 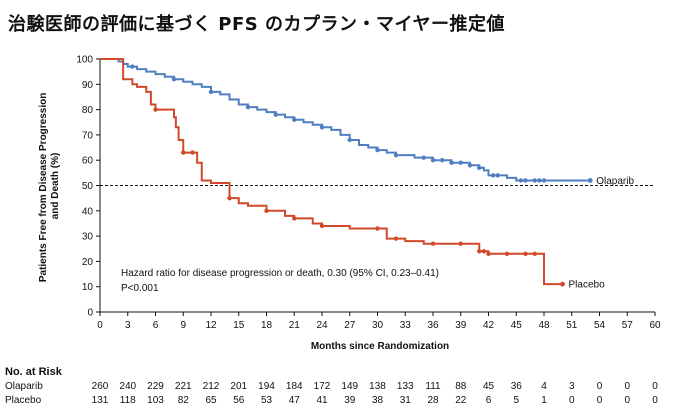 I want to click on risk-value-placebo: 103, so click(x=155, y=400).